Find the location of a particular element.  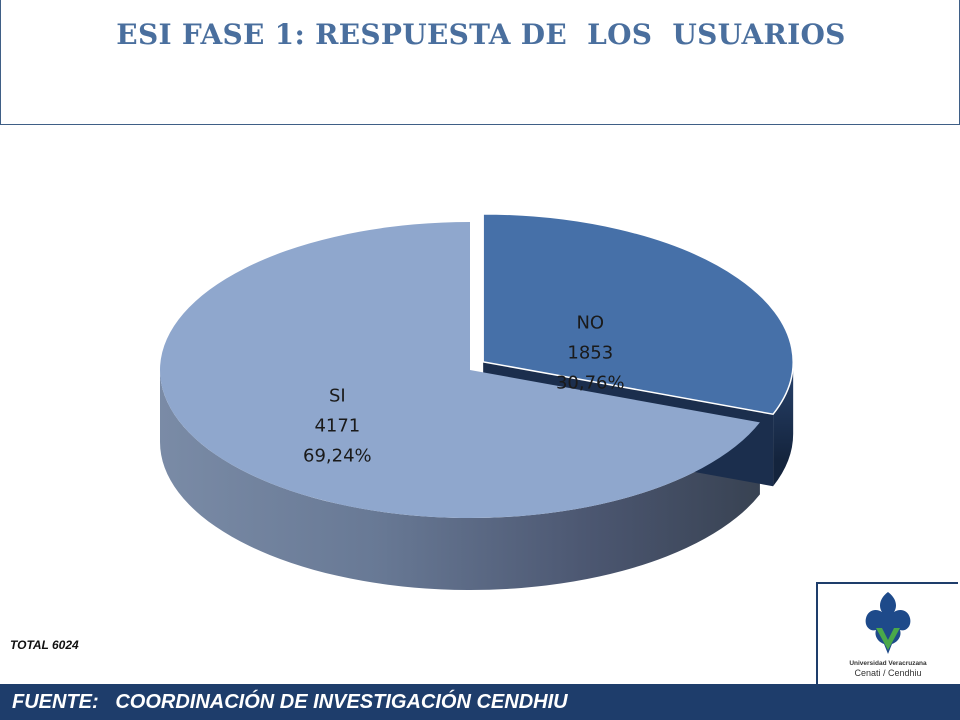

page-title: ESI FASE 1: RESPUESTA DE LOS USUARIOS is located at coordinates (481, 34).